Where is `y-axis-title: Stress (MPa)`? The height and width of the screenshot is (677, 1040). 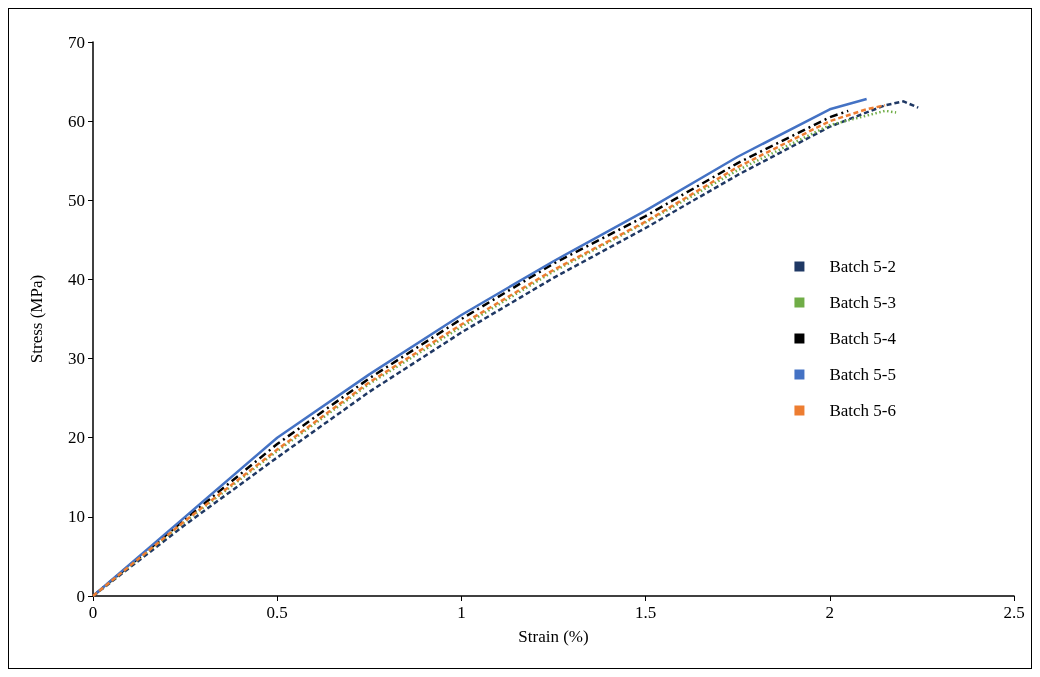
y-axis-title: Stress (MPa) is located at coordinates (36, 319).